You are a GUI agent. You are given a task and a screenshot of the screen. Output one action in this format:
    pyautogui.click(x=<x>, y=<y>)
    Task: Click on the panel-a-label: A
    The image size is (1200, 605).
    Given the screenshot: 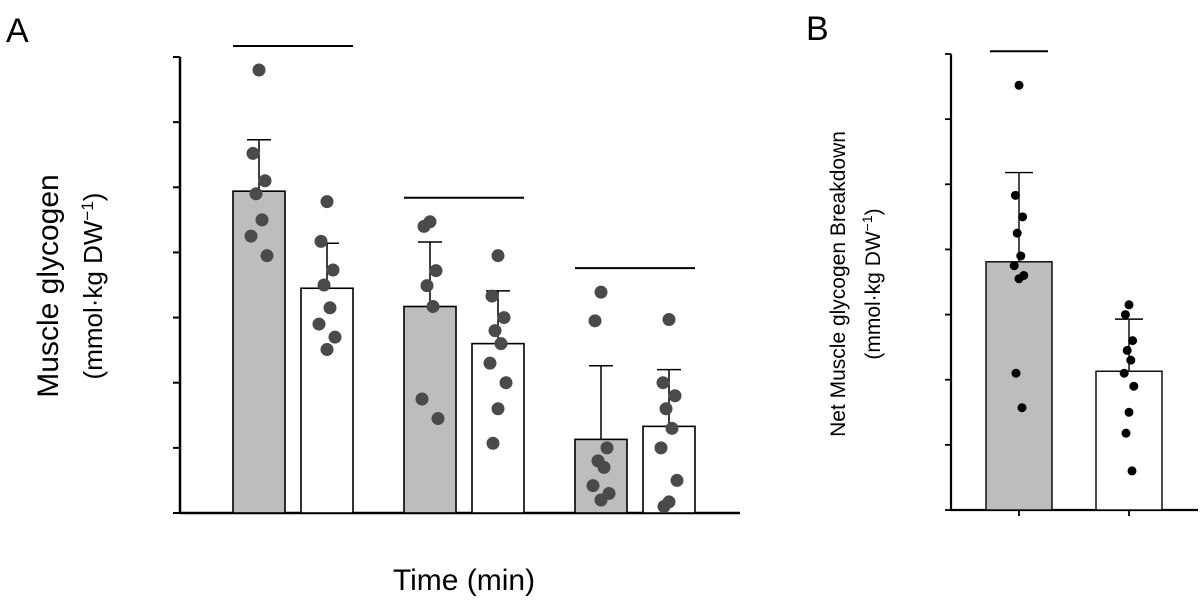 What is the action you would take?
    pyautogui.click(x=17, y=31)
    